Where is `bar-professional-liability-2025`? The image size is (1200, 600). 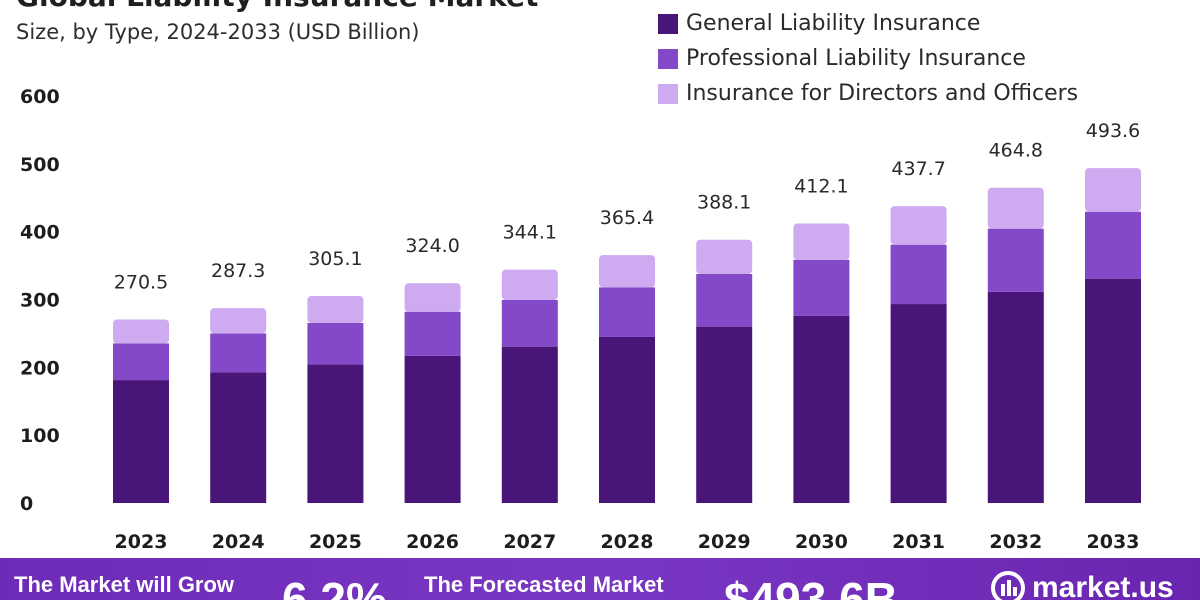 bar-professional-liability-2025 is located at coordinates (335, 343).